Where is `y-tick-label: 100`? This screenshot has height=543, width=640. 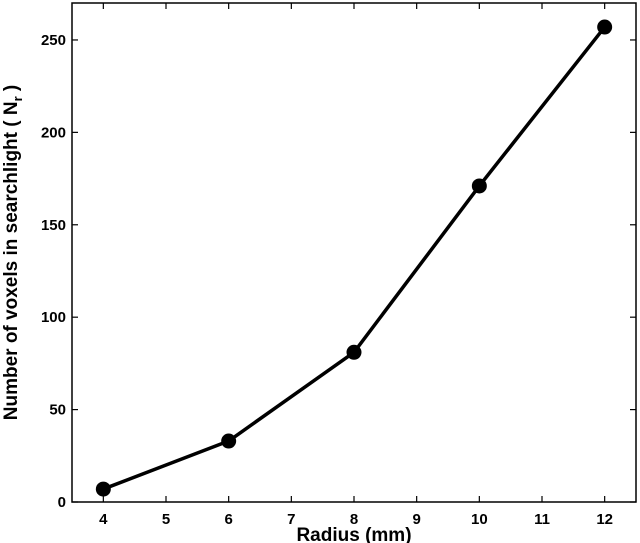 y-tick-label: 100 is located at coordinates (53, 317).